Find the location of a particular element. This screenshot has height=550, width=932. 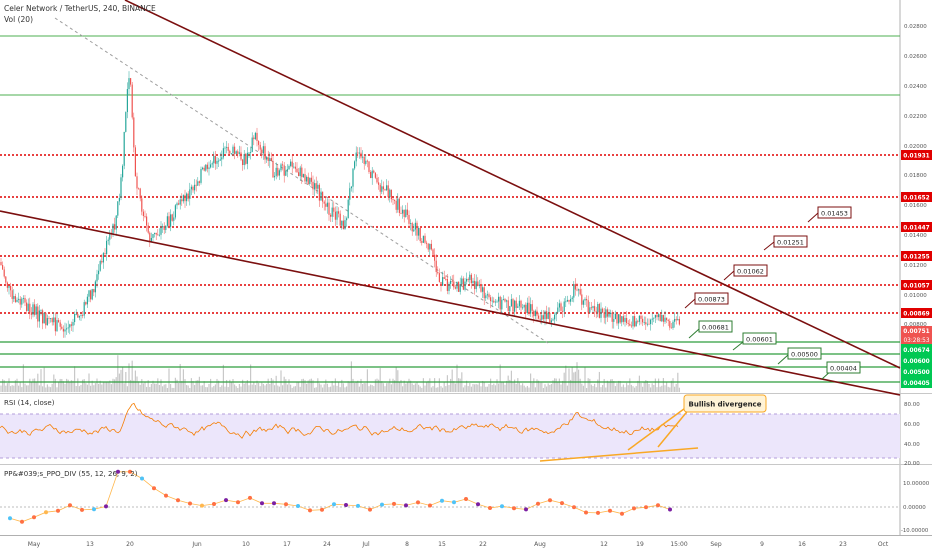

ppo-title: PP&#039;s_PPO_DIV (55, 12, 26, 9, 2) is located at coordinates (71, 474).